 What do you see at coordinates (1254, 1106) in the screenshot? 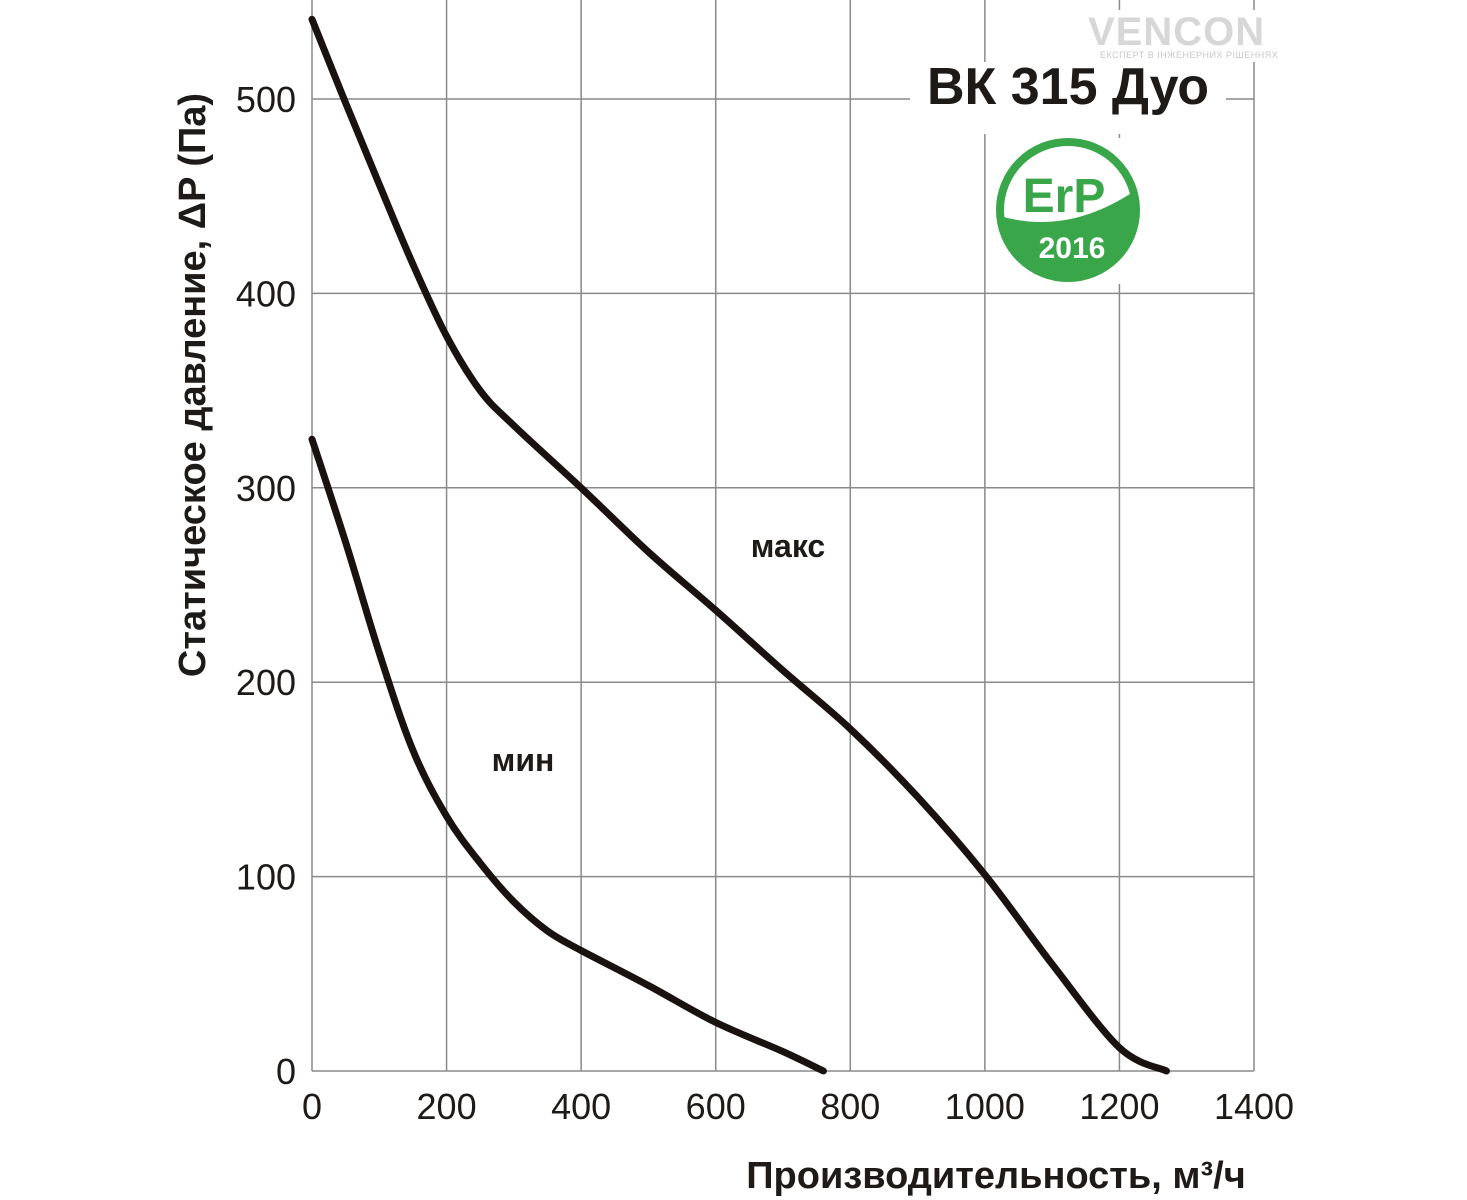
I see `x-tick-label: 1400` at bounding box center [1254, 1106].